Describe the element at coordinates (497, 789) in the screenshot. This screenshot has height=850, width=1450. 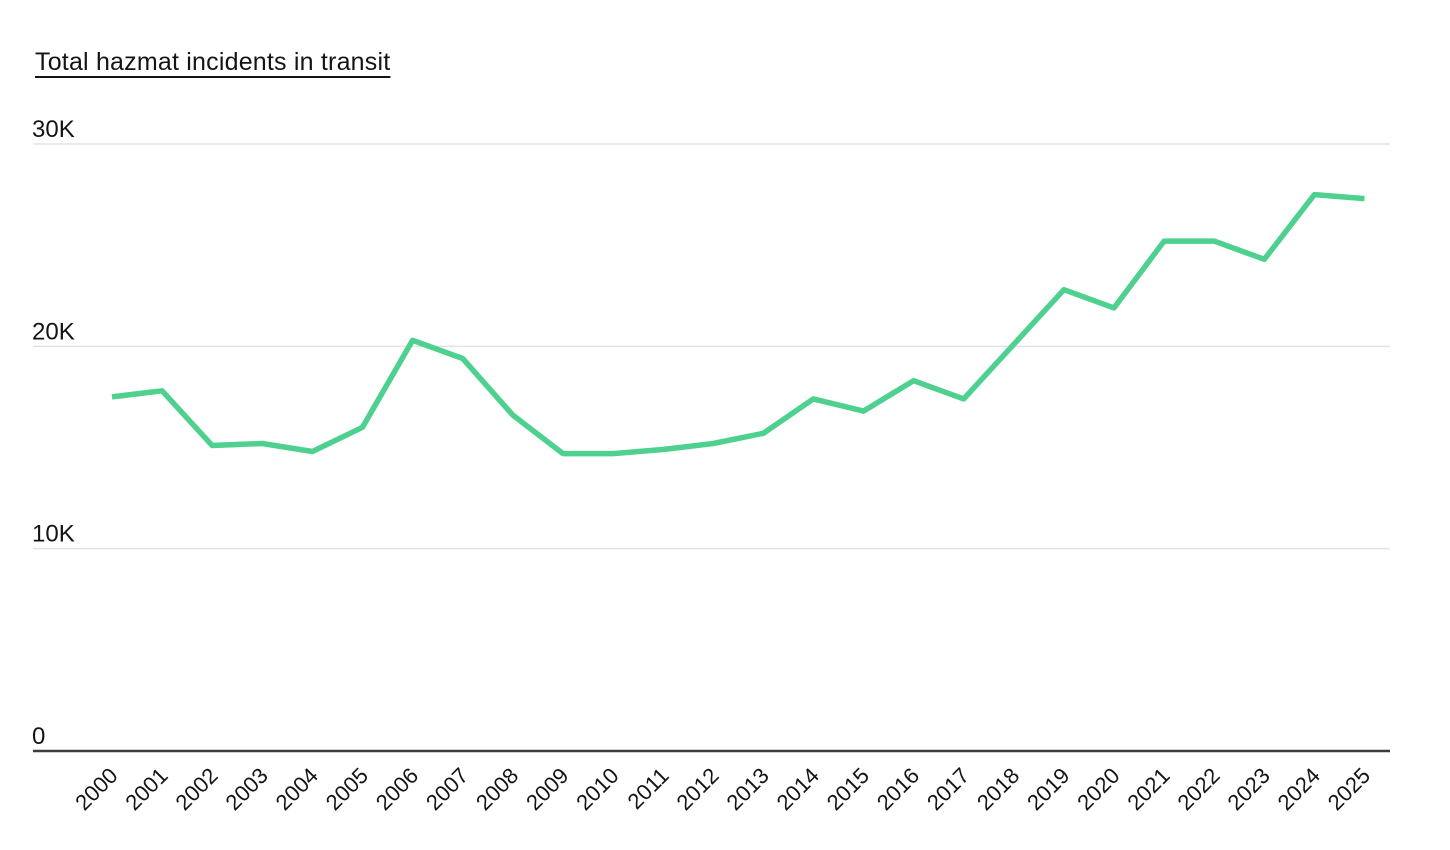
I see `x-tick-label: 2008` at that location.